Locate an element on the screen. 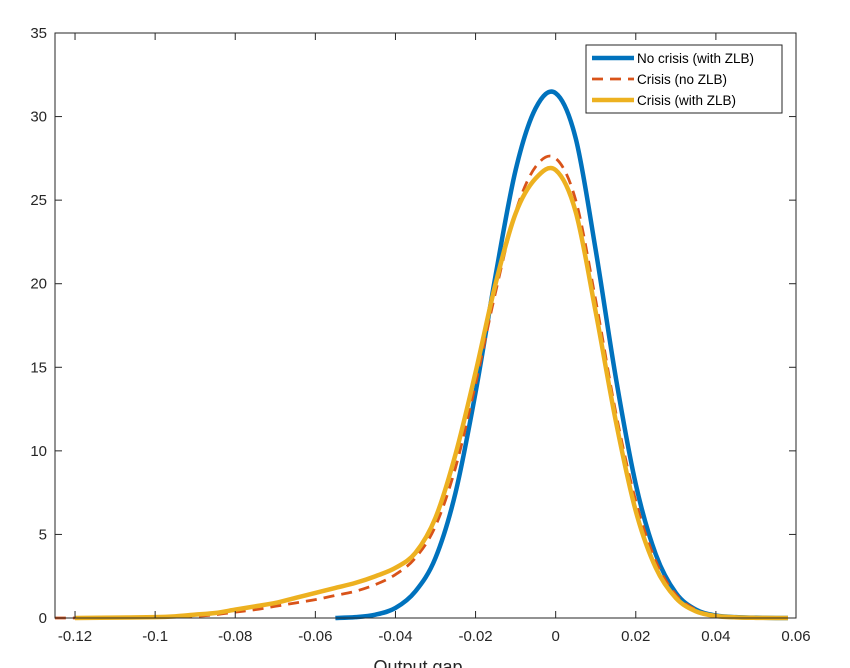 The width and height of the screenshot is (850, 668). x-tick-label: 0 is located at coordinates (556, 636).